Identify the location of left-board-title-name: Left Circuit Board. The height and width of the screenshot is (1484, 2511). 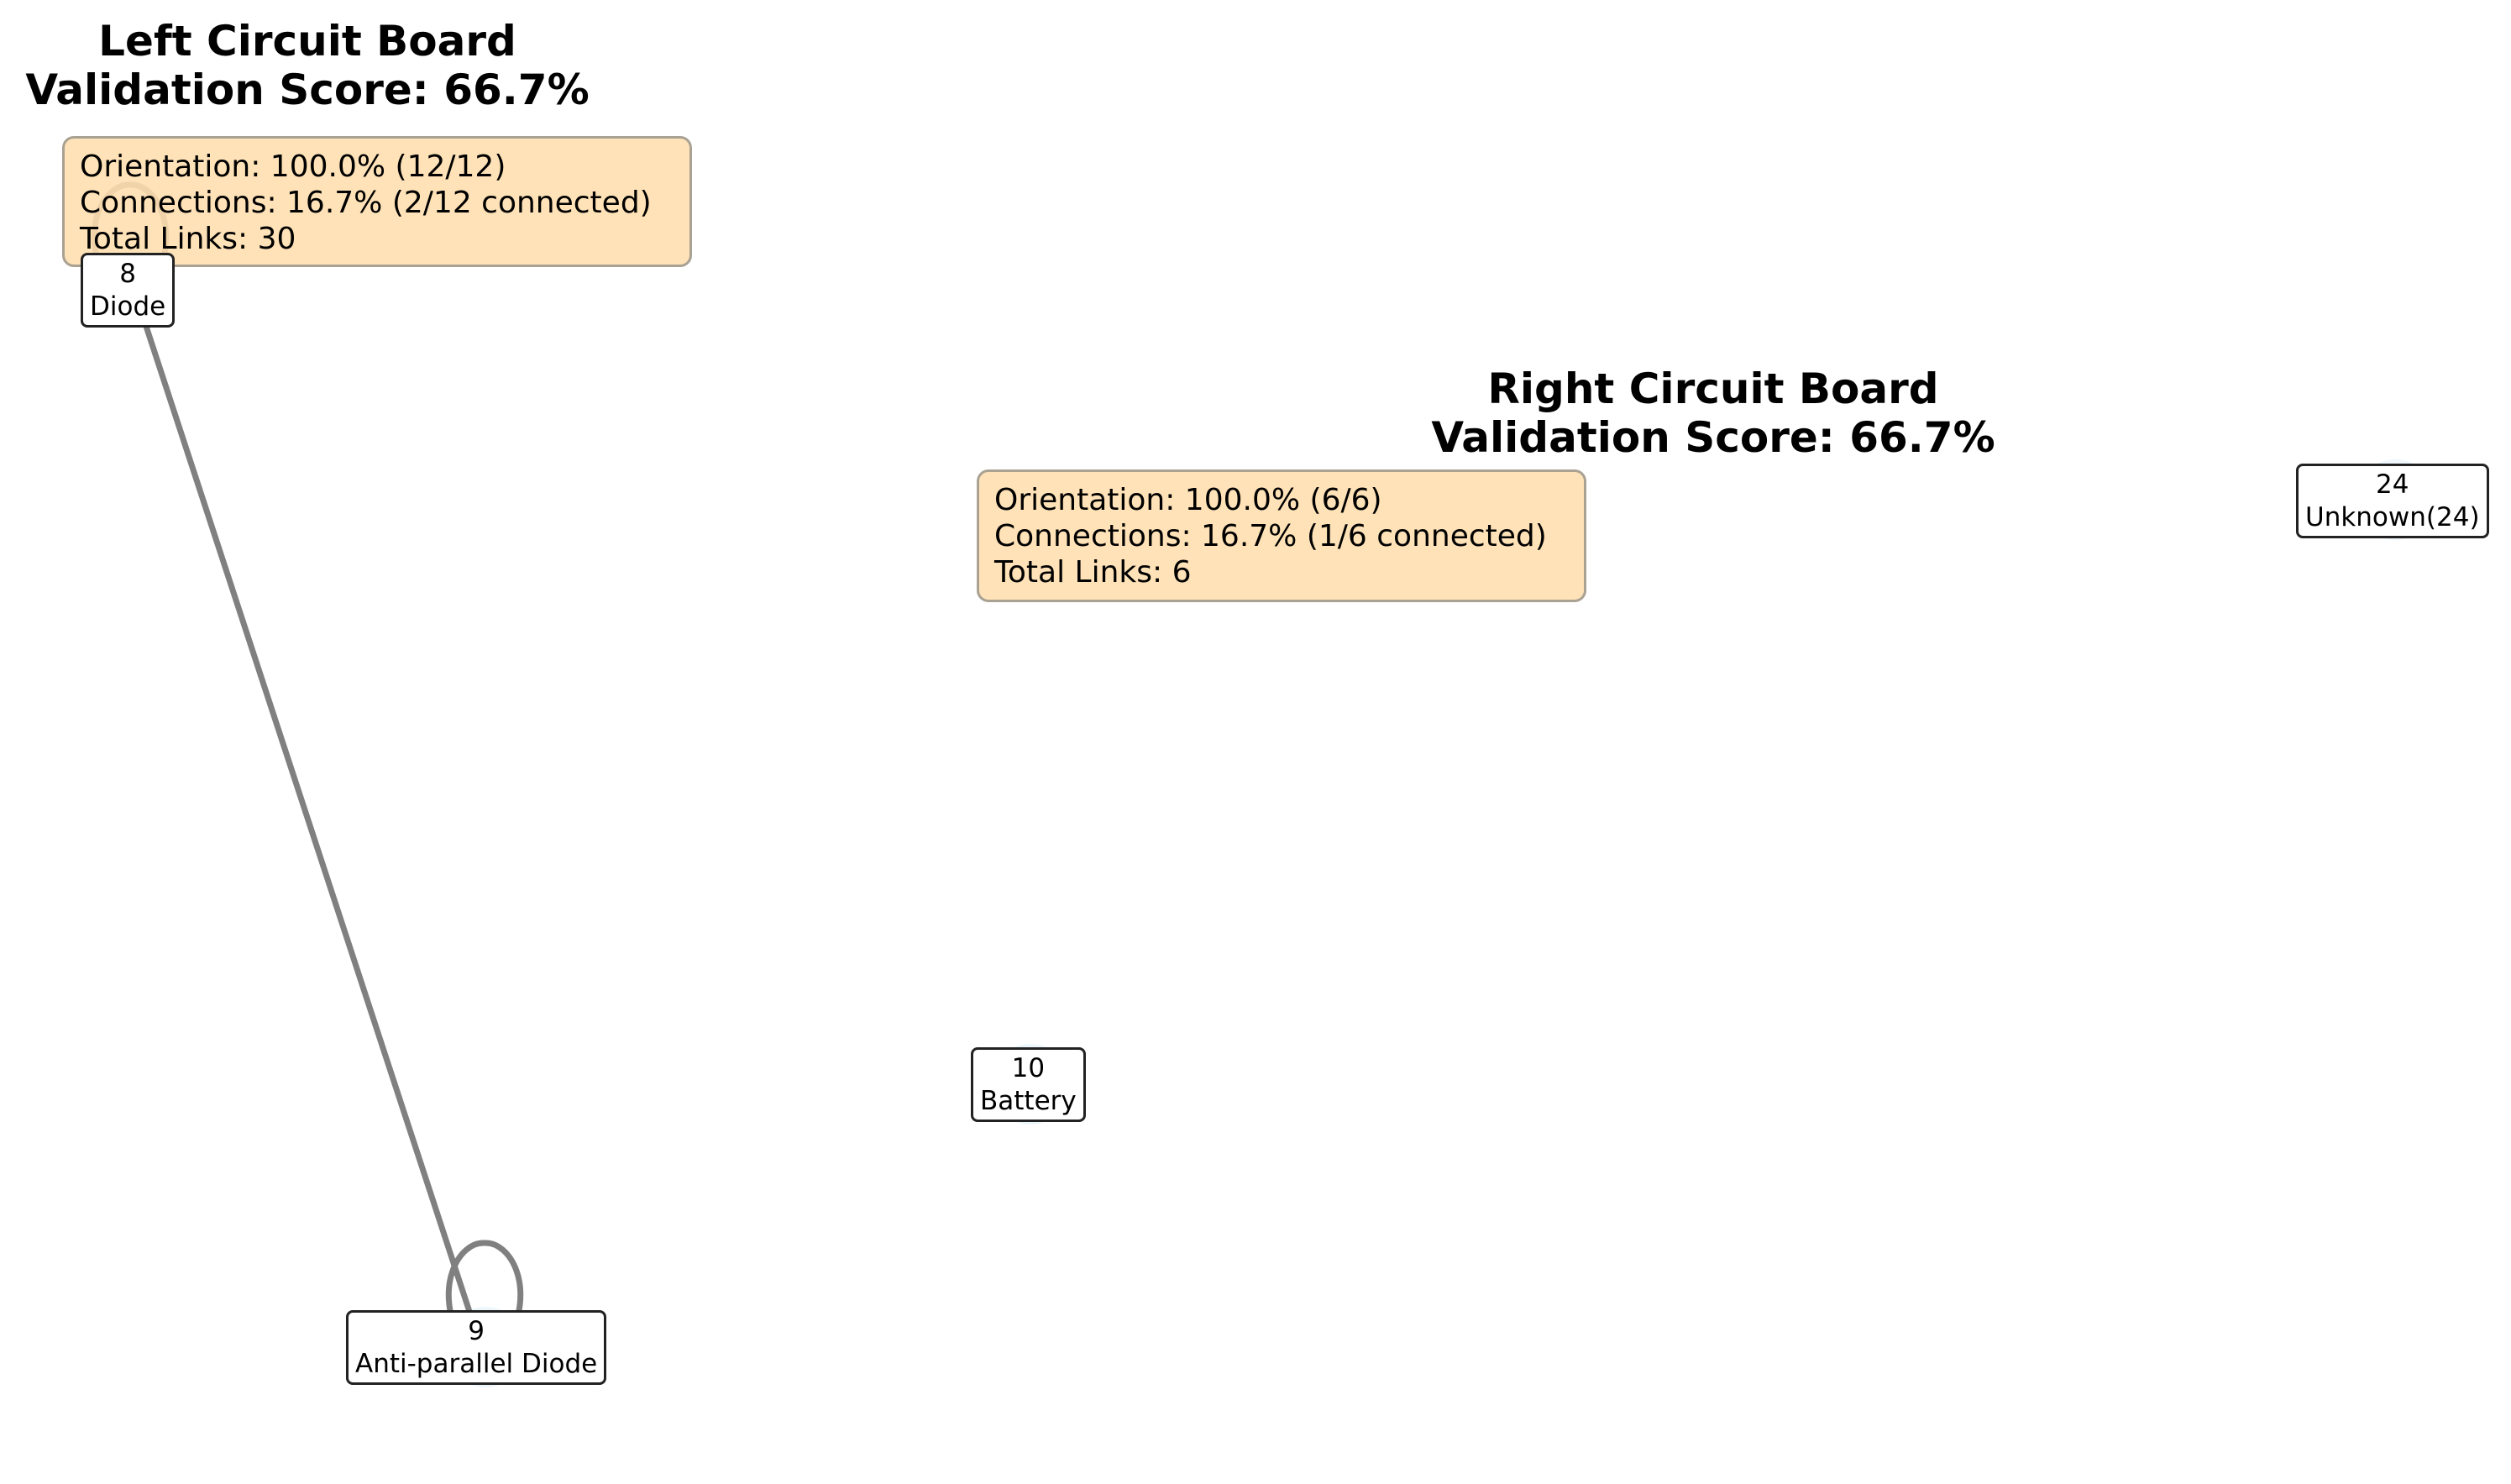
(307, 42).